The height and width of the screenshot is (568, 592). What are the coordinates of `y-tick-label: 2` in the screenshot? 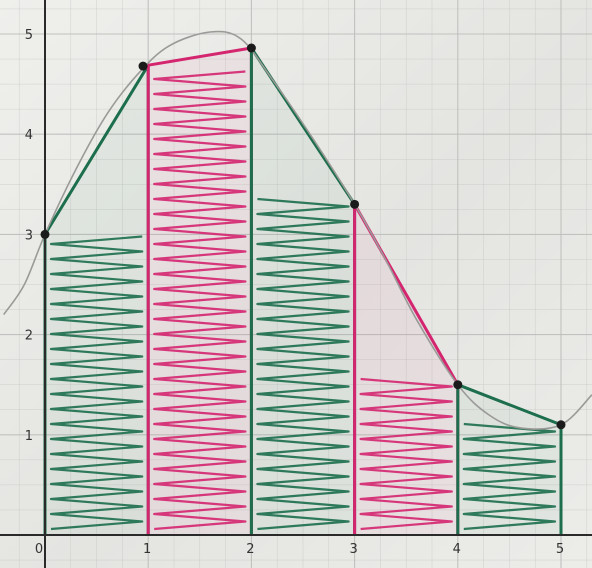 It's located at (29, 336).